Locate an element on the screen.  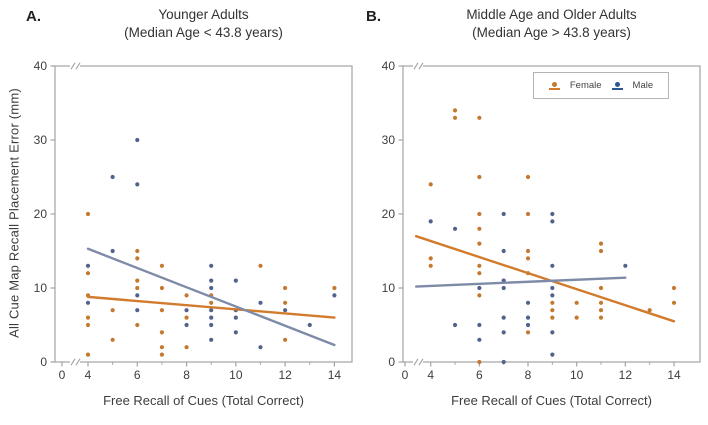
legend-male-label: Male is located at coordinates (643, 85).